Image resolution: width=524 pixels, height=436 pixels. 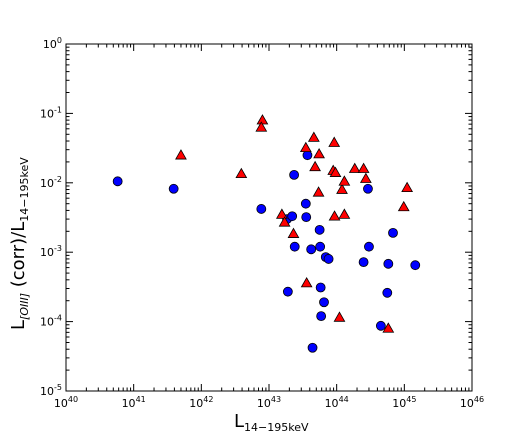 I want to click on y-tick-label: 10⁻⁴, so click(x=51, y=321).